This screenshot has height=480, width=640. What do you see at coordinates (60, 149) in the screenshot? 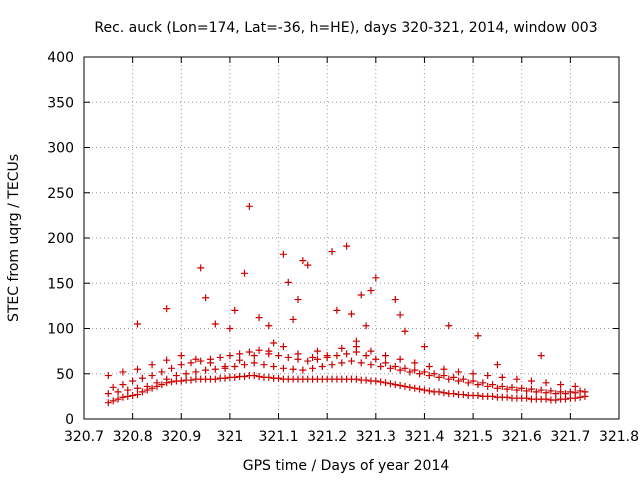
I see `y-tick-label: 300` at bounding box center [60, 149].